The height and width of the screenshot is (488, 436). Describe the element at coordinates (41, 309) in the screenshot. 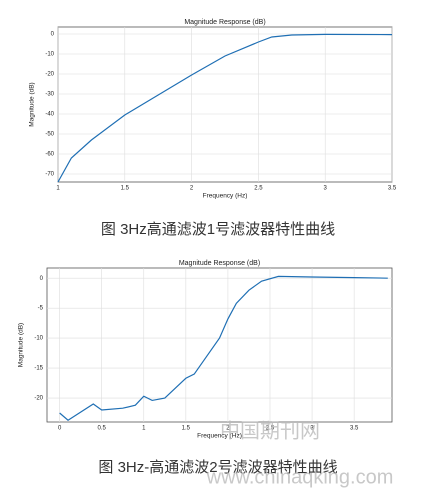

I see `y-tick-label: -5` at that location.